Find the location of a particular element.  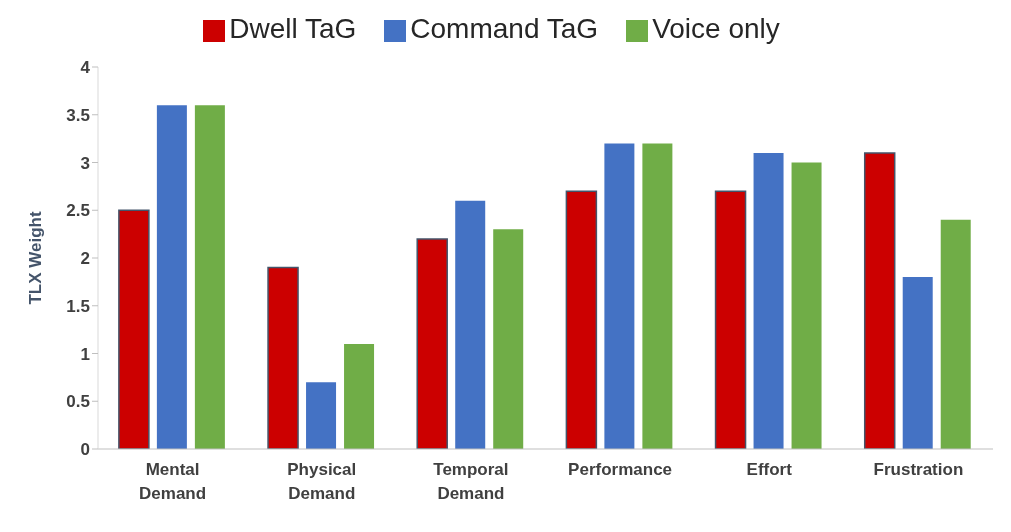

y-tick-label: 2 is located at coordinates (85, 259).